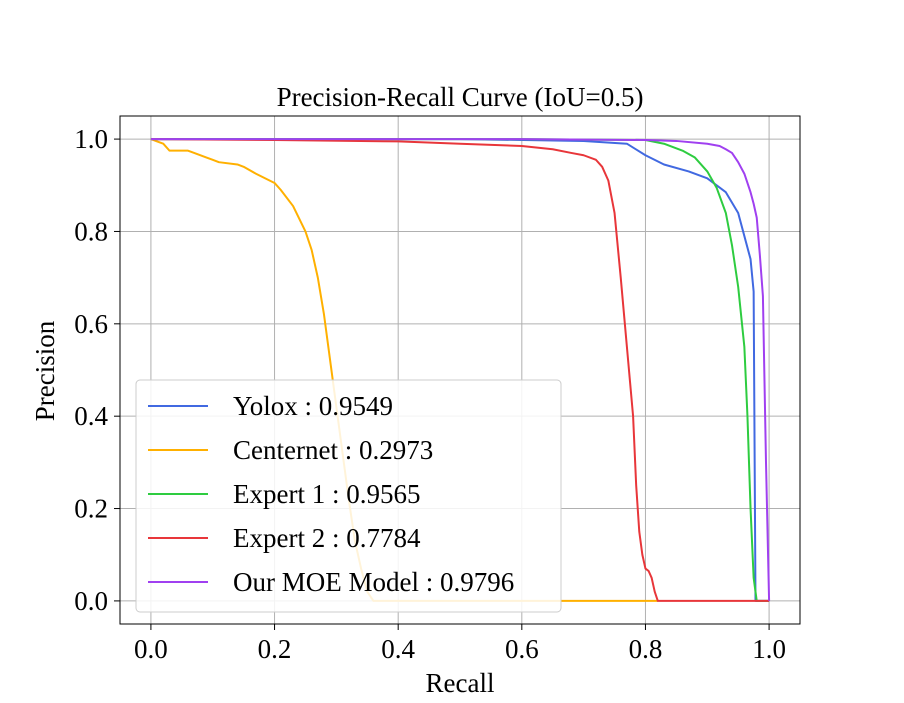 Image resolution: width=904 pixels, height=703 pixels. I want to click on y-axis-label: Precision, so click(45, 370).